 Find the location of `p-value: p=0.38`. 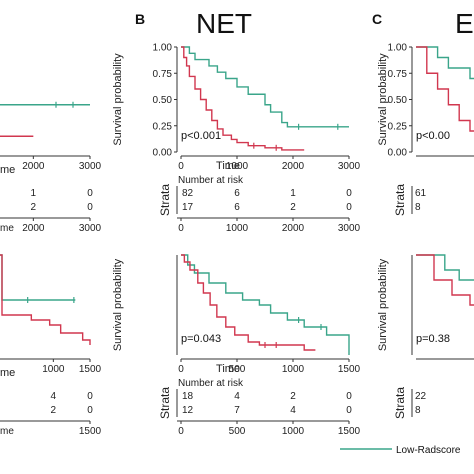

p-value: p=0.38 is located at coordinates (433, 339).